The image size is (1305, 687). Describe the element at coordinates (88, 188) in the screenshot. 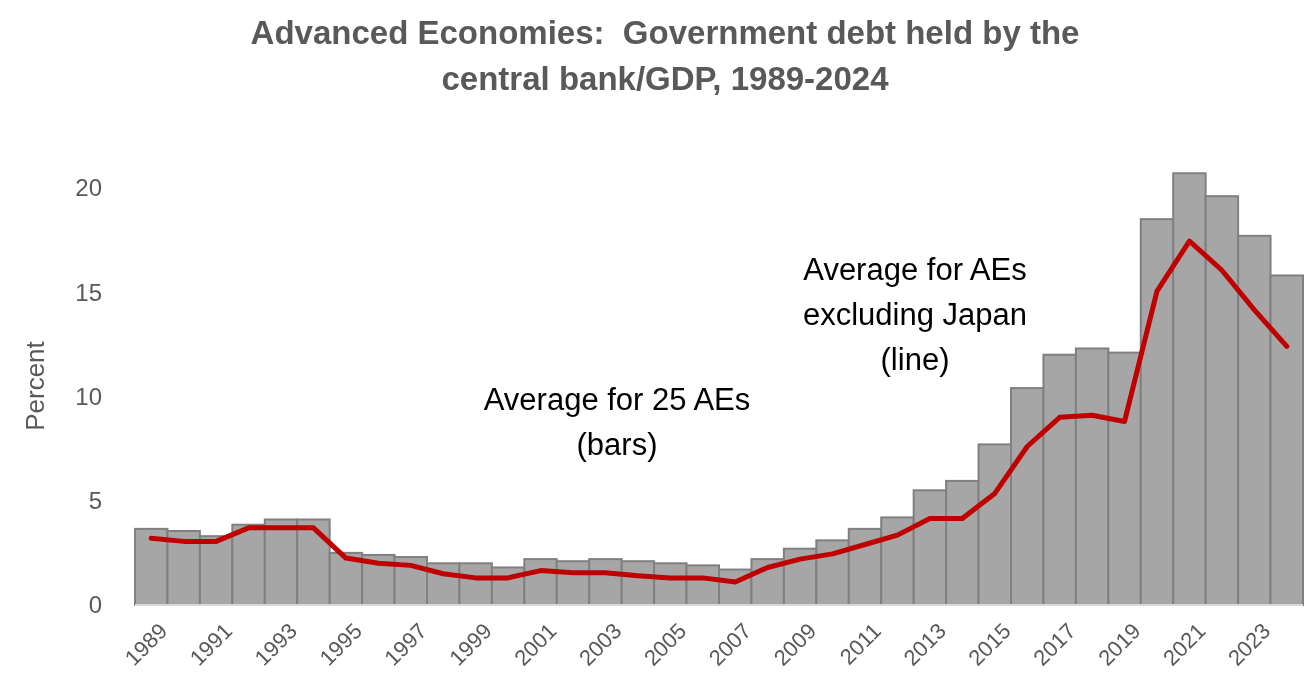

I see `y-tick-label: 20` at that location.